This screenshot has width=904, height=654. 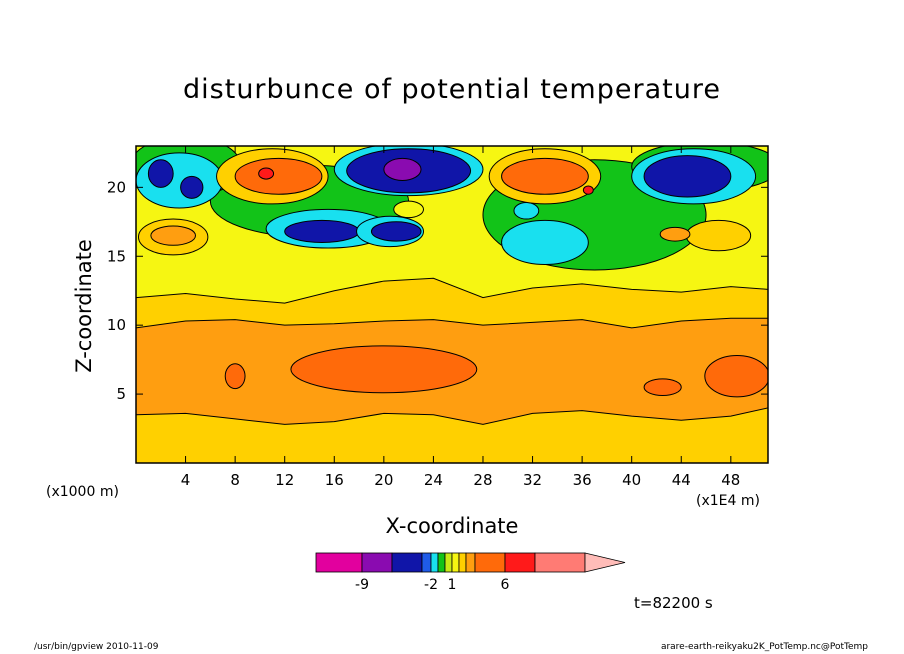 I want to click on time-label: t=82200 s, so click(x=673, y=603).